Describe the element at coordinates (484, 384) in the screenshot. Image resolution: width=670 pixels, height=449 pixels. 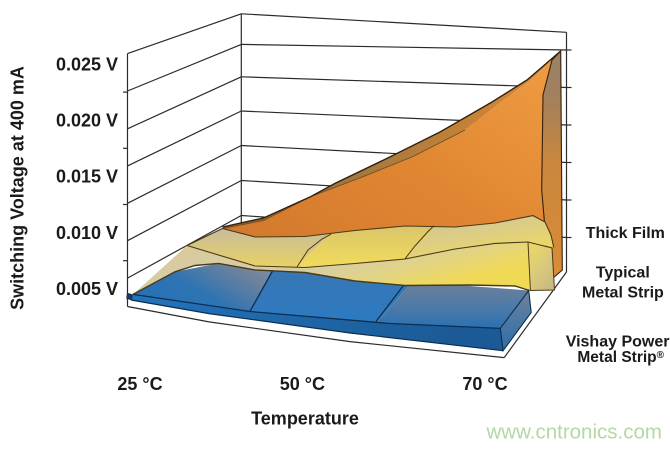
I see `svg-text: 70 °C` at that location.